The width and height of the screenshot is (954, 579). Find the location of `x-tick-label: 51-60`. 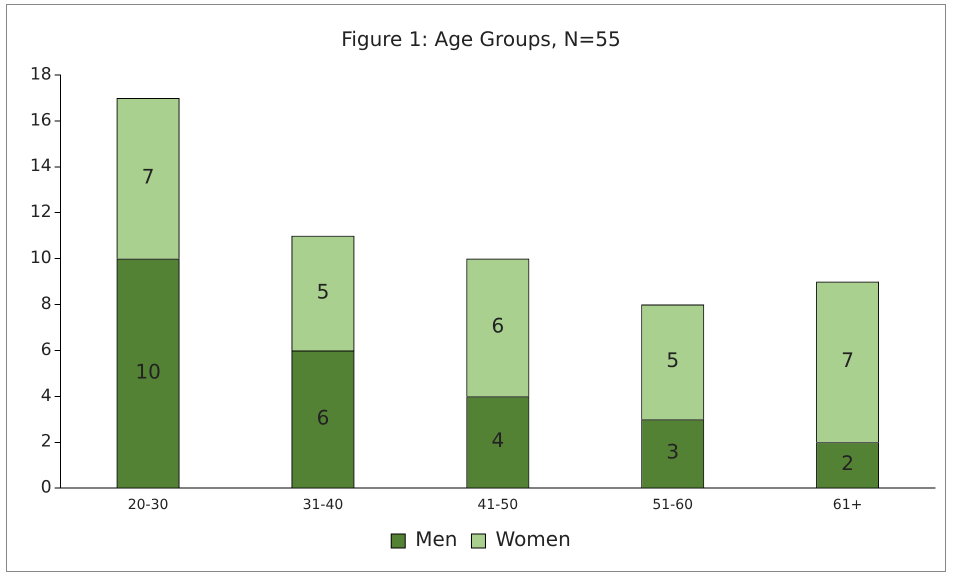

x-tick-label: 51-60 is located at coordinates (673, 505).